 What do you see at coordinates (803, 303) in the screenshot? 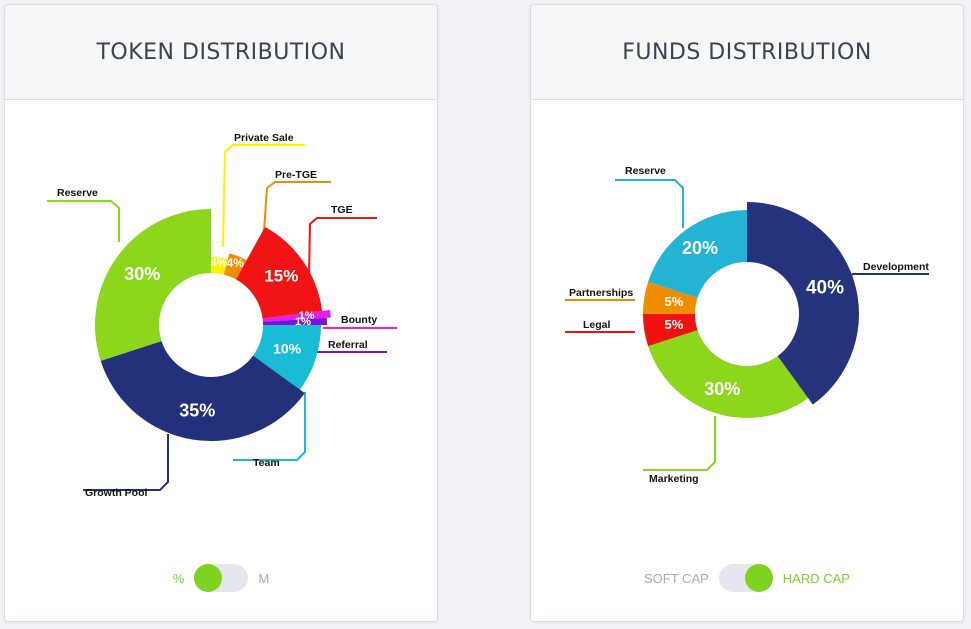
I see `slice-development` at bounding box center [803, 303].